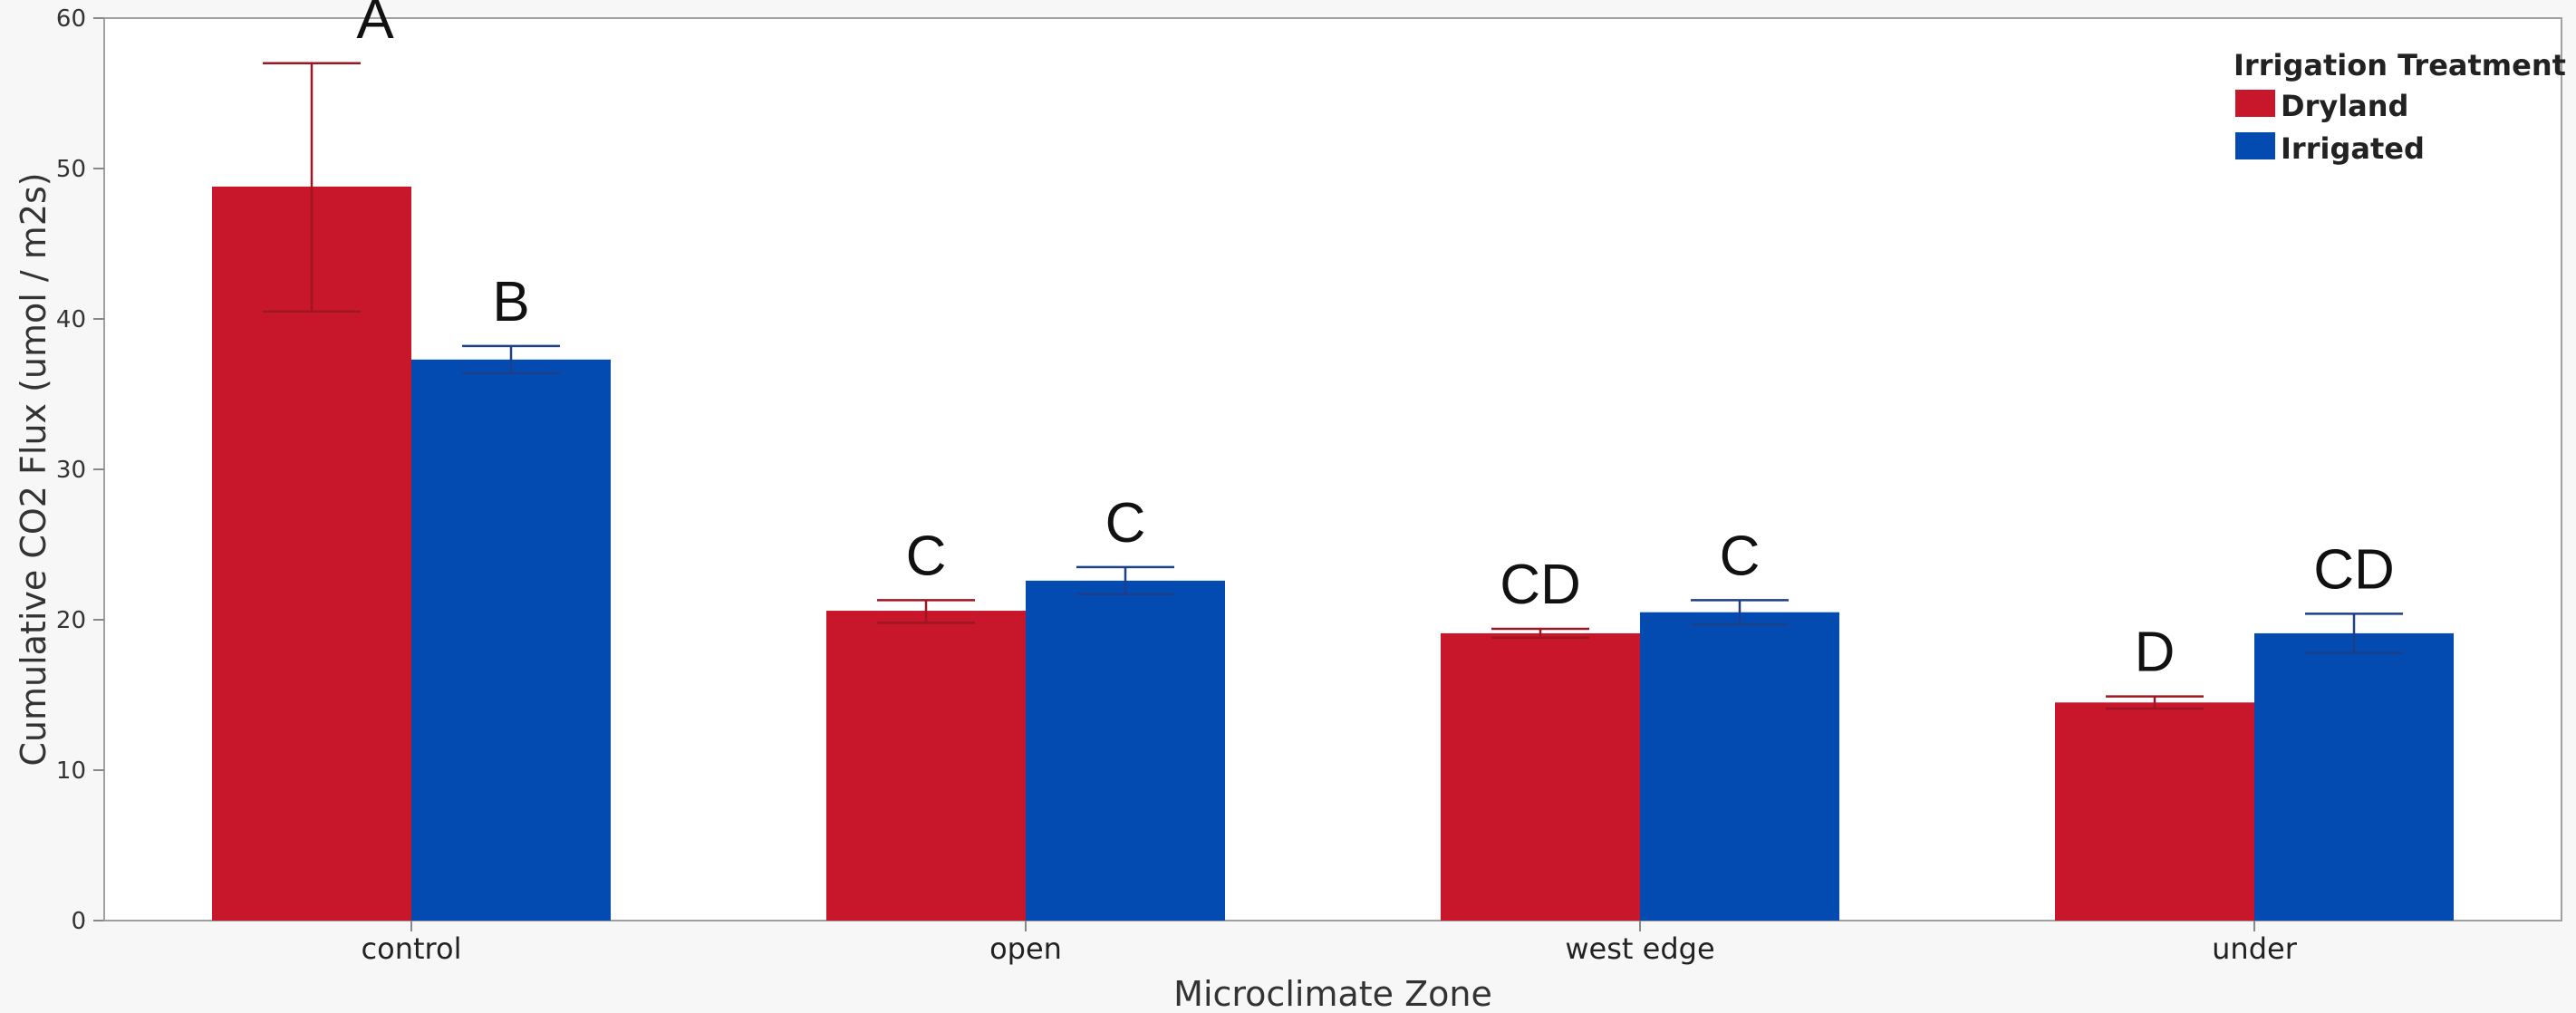 The image size is (2576, 1013). Describe the element at coordinates (1639, 948) in the screenshot. I see `x-tick-label: west edge` at that location.